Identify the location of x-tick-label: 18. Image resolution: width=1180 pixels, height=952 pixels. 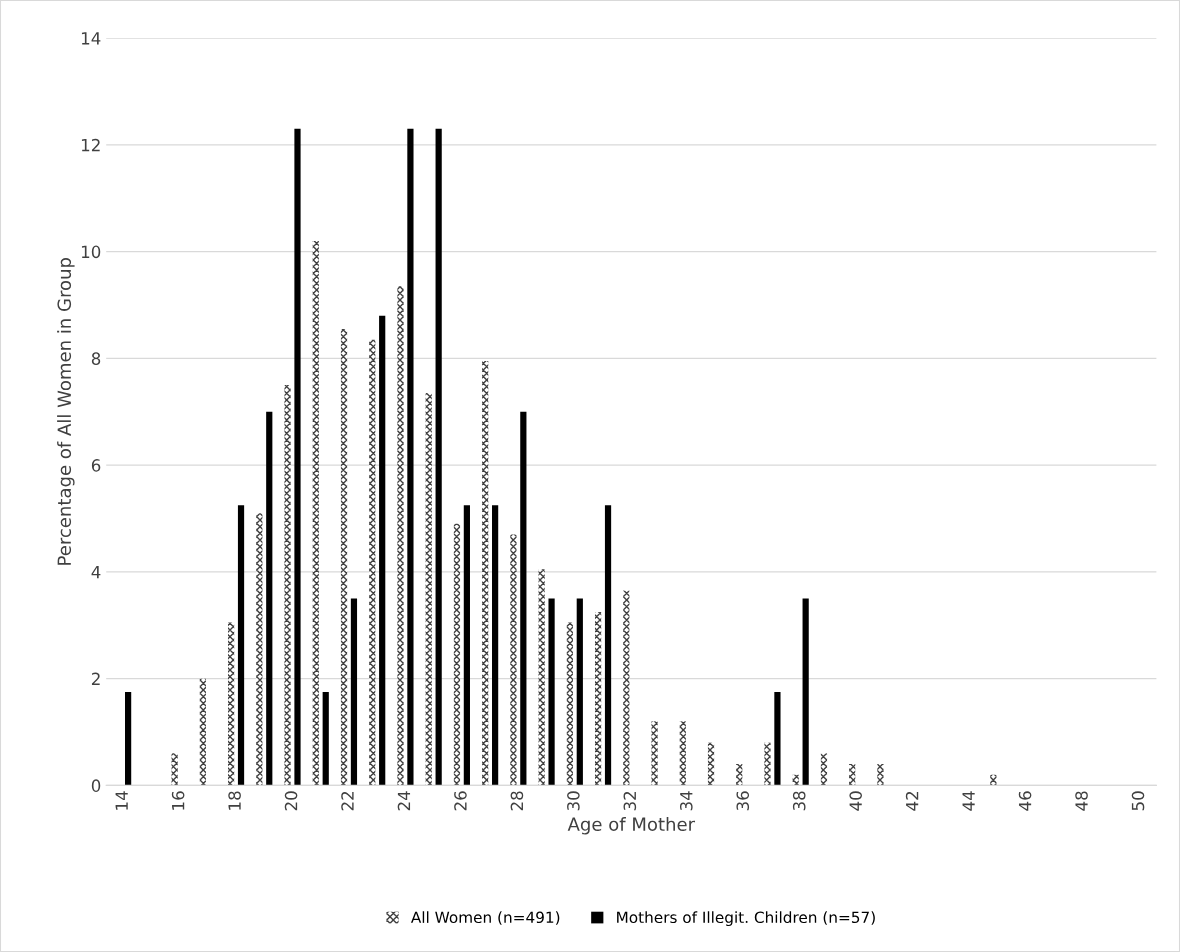
(234, 800).